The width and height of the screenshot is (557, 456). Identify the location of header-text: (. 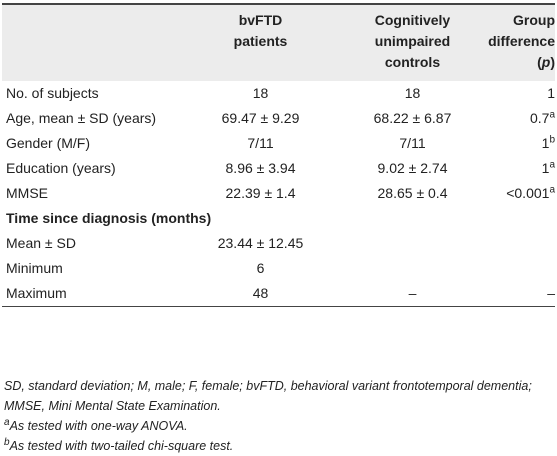
(539, 62).